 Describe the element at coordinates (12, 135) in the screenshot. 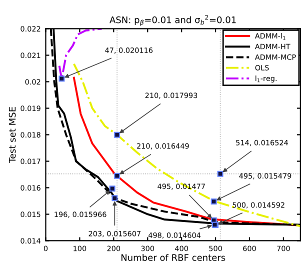

I see `y-axis-title: Test set MSE` at that location.